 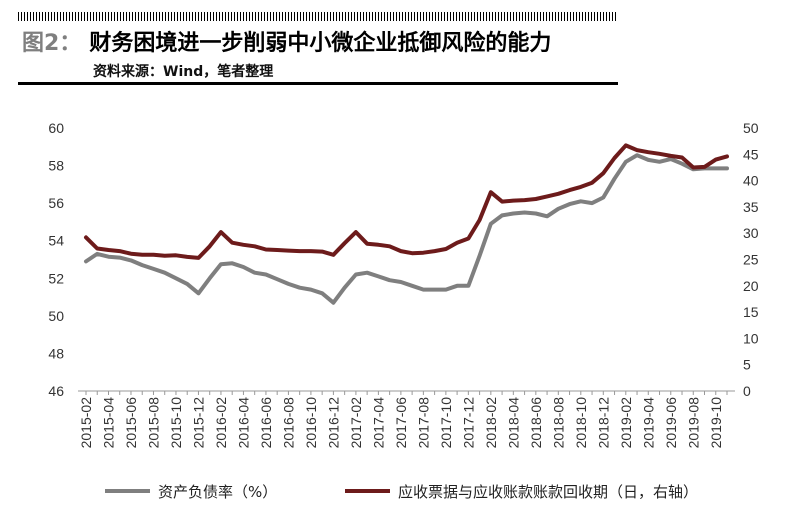 I want to click on y-left-tick-label: 46, so click(x=56, y=391).